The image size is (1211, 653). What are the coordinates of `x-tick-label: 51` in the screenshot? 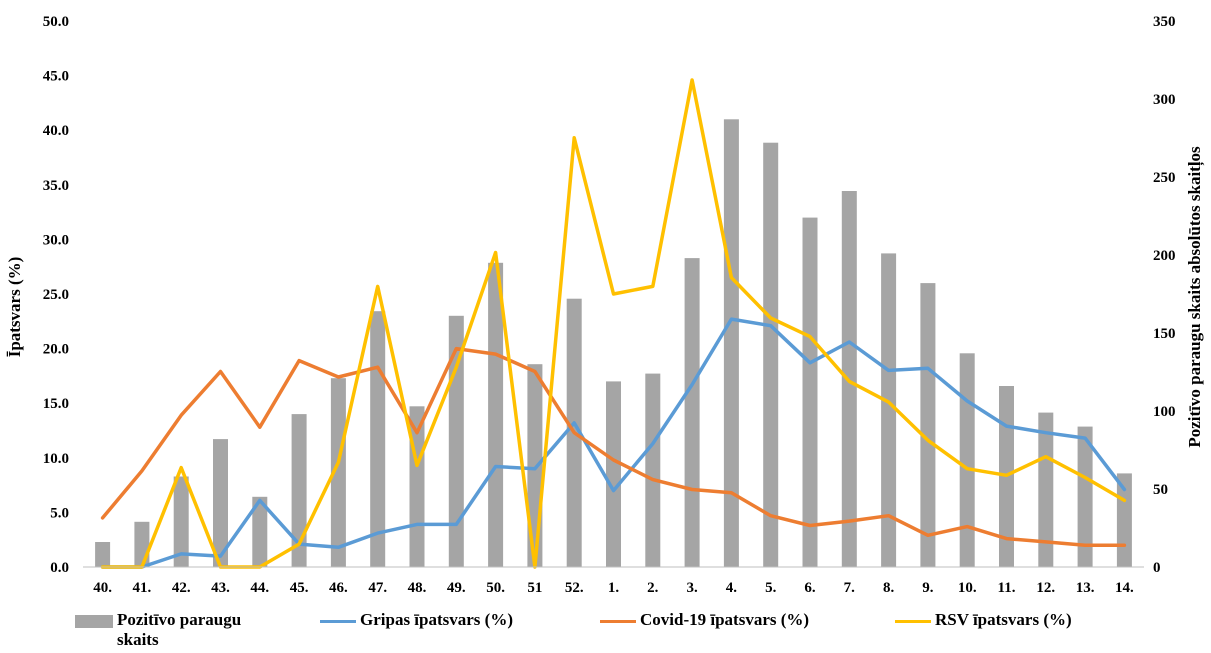 It's located at (534, 588).